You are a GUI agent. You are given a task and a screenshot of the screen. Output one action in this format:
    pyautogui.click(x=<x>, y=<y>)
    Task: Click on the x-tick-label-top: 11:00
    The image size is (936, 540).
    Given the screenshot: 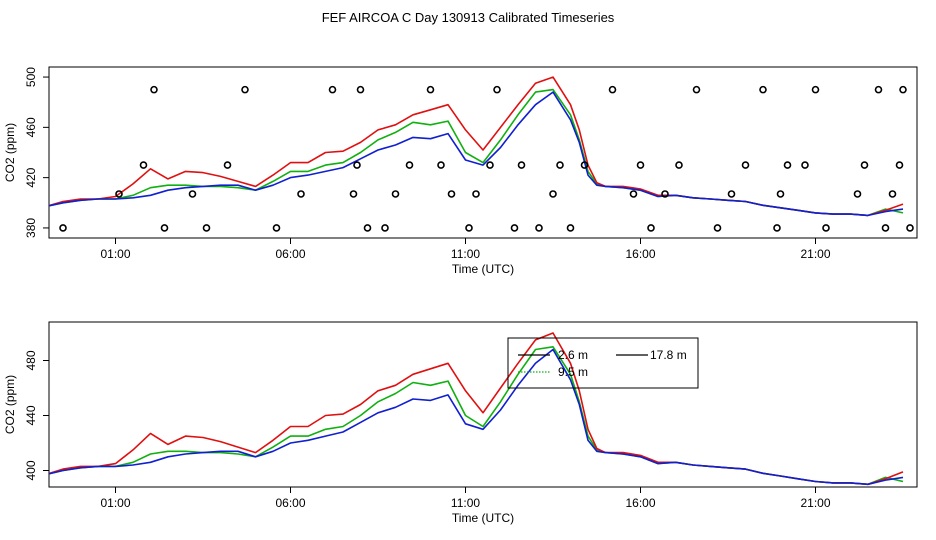 What is the action you would take?
    pyautogui.click(x=465, y=254)
    